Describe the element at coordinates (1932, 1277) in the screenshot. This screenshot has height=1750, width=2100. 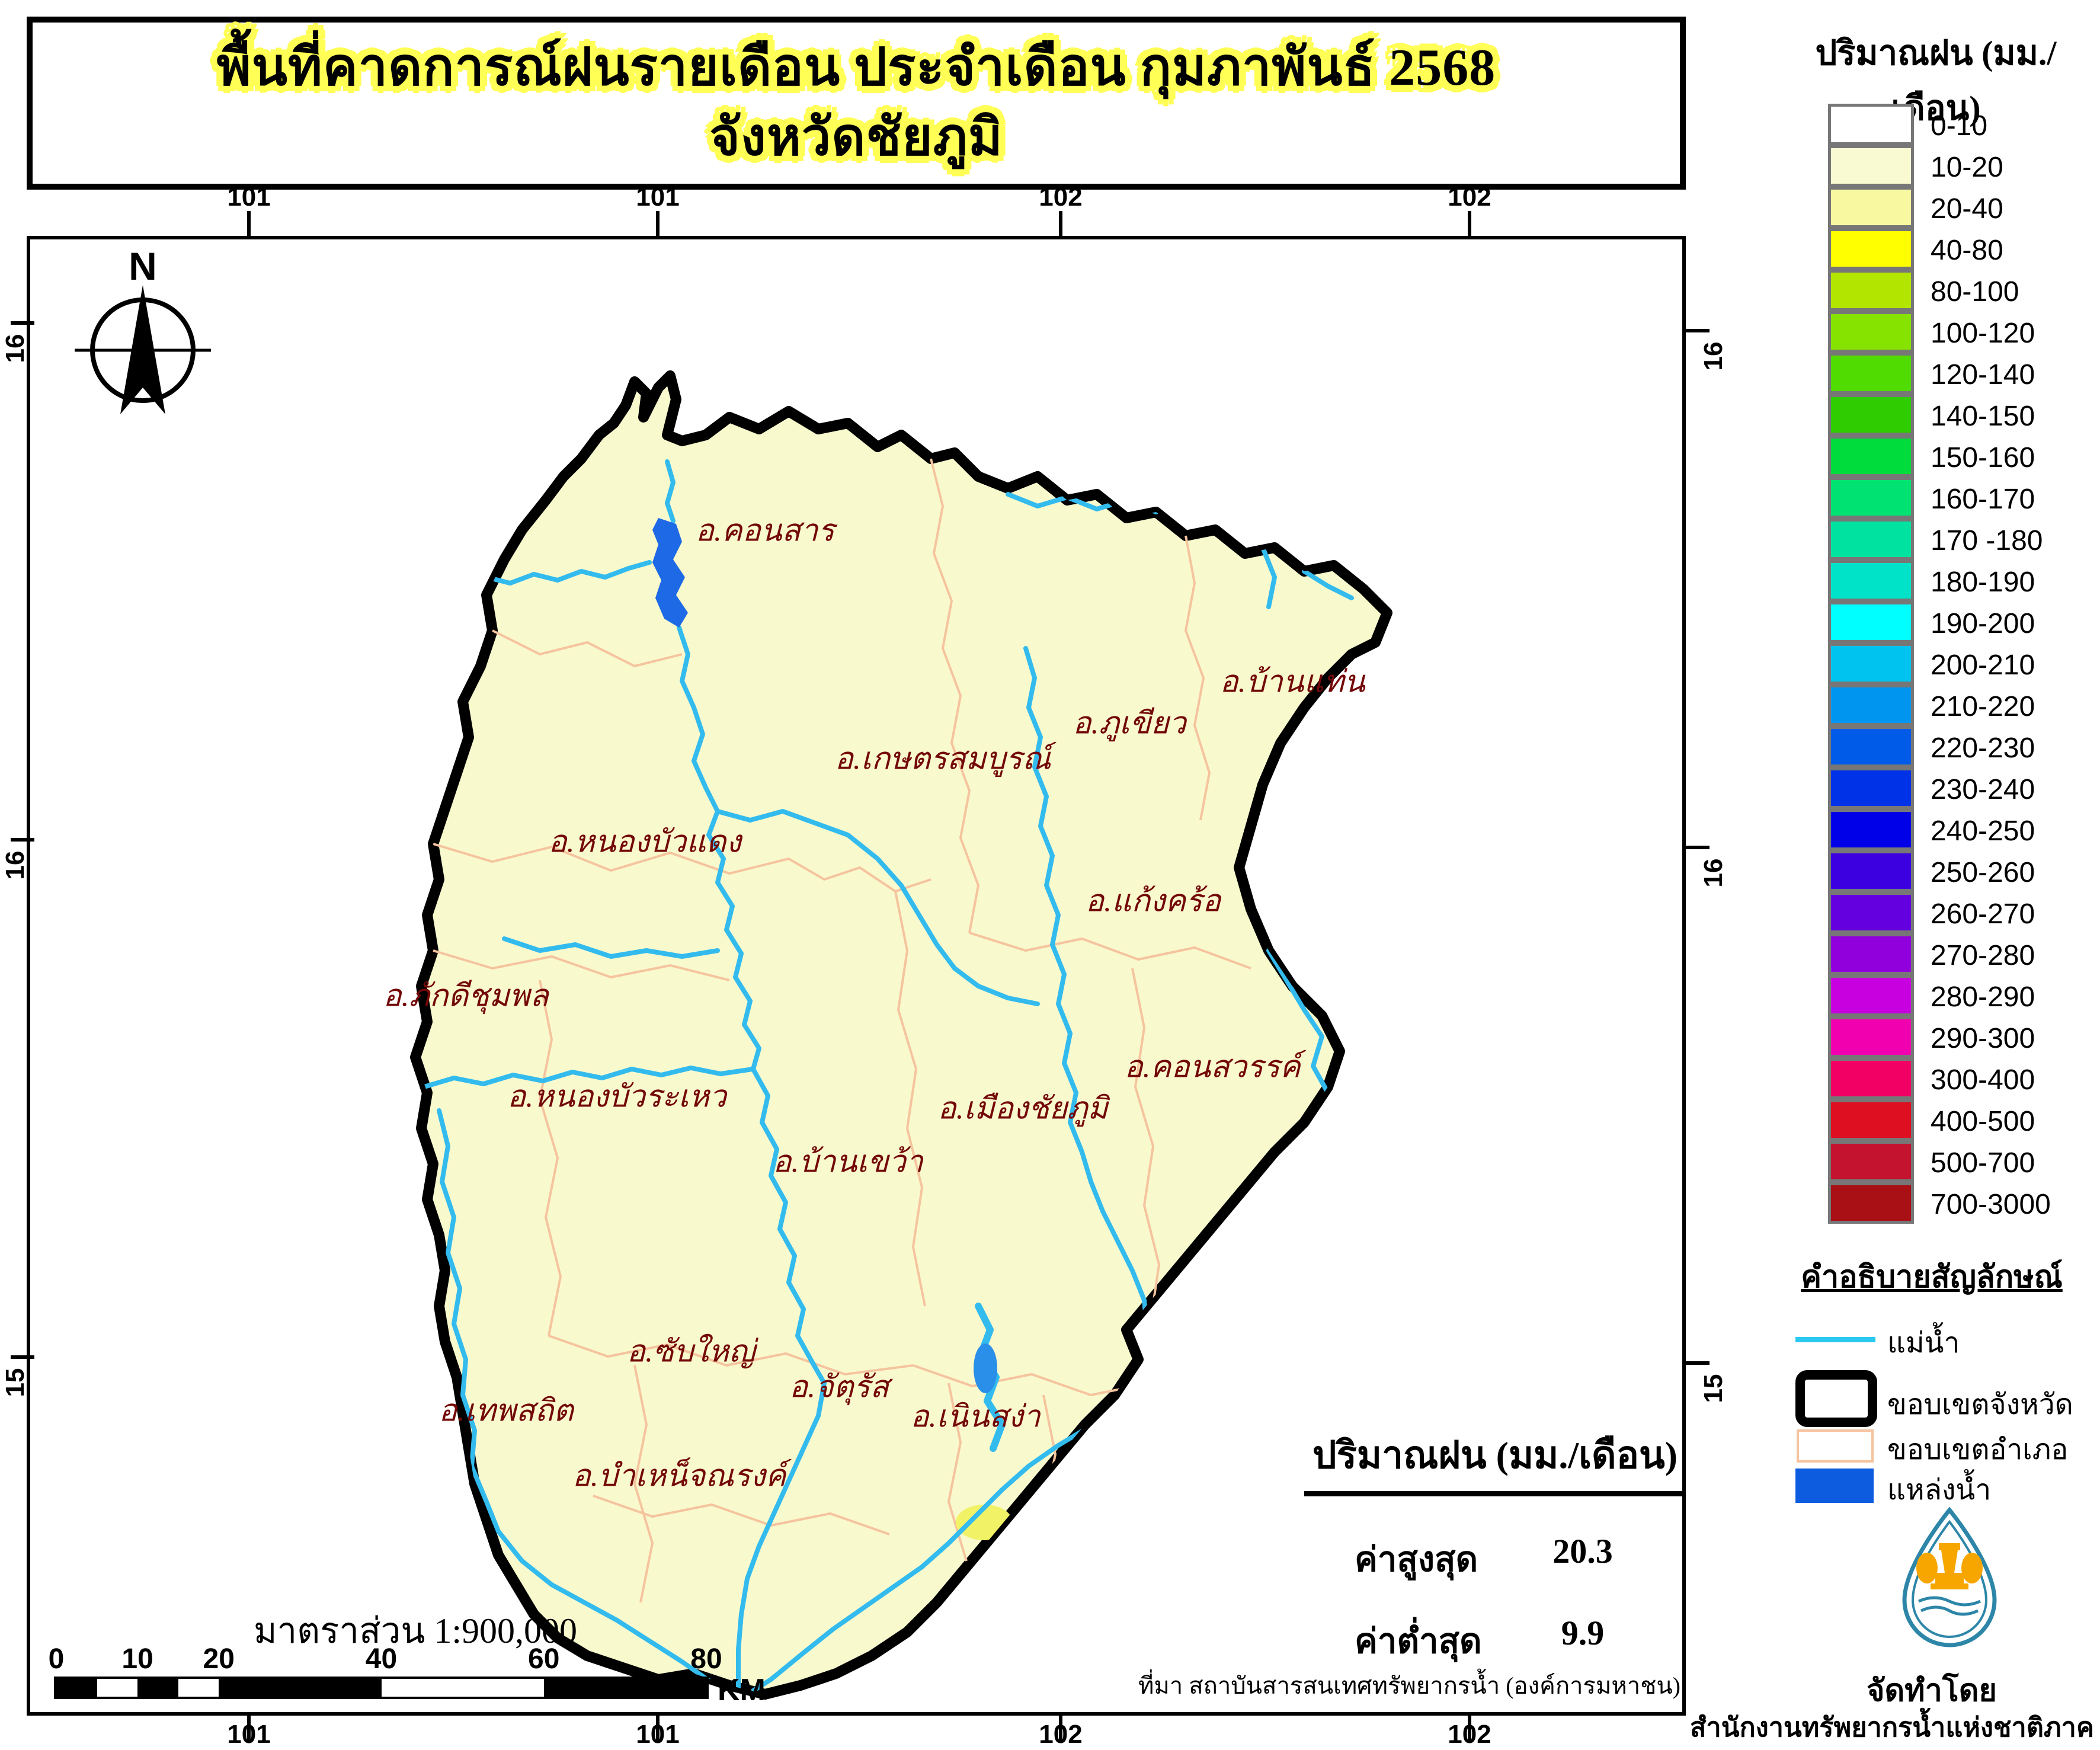
I see `symbol-legend-title: คำอธิบายสัญลักษณ์` at that location.